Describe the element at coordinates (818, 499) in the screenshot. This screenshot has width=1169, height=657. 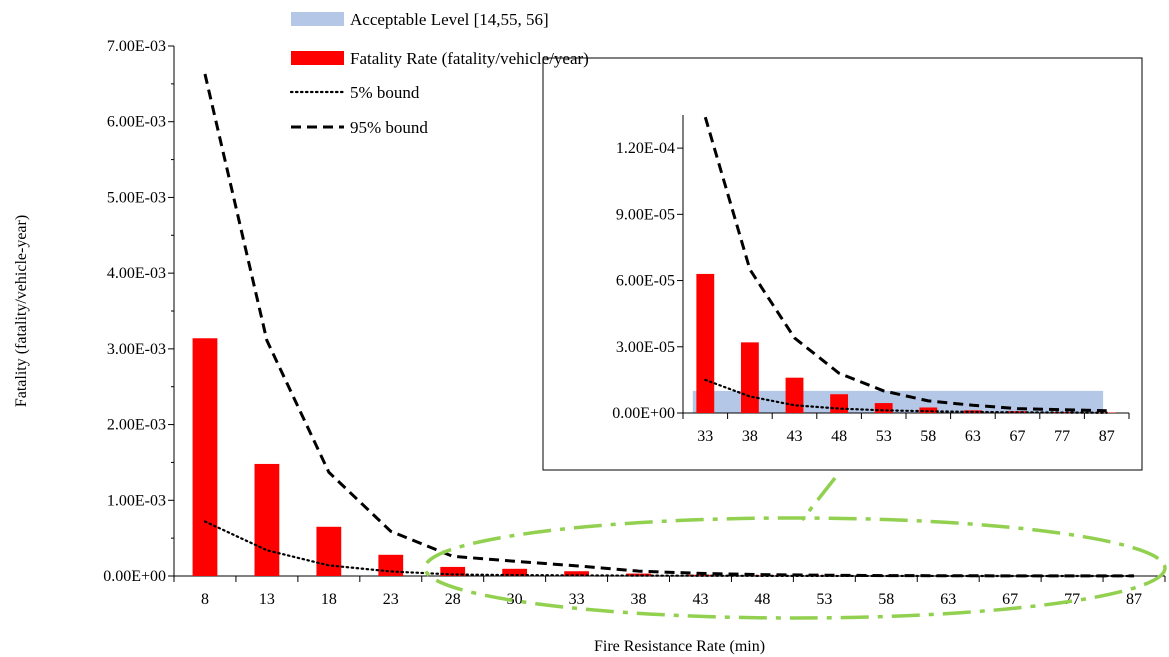
I see `callout-connector` at that location.